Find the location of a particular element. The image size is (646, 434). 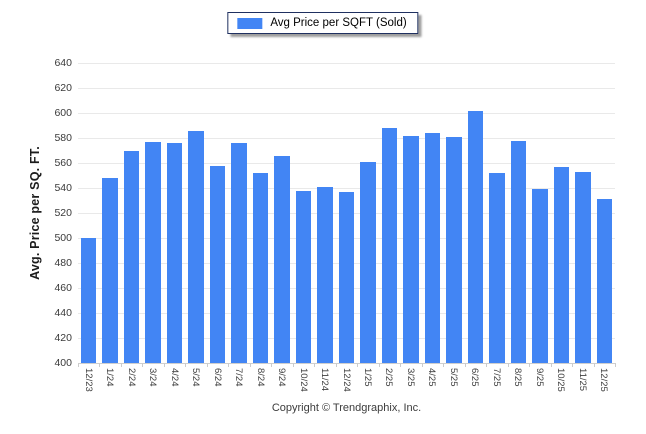

x-tick-label: 11/25 is located at coordinates (582, 380).